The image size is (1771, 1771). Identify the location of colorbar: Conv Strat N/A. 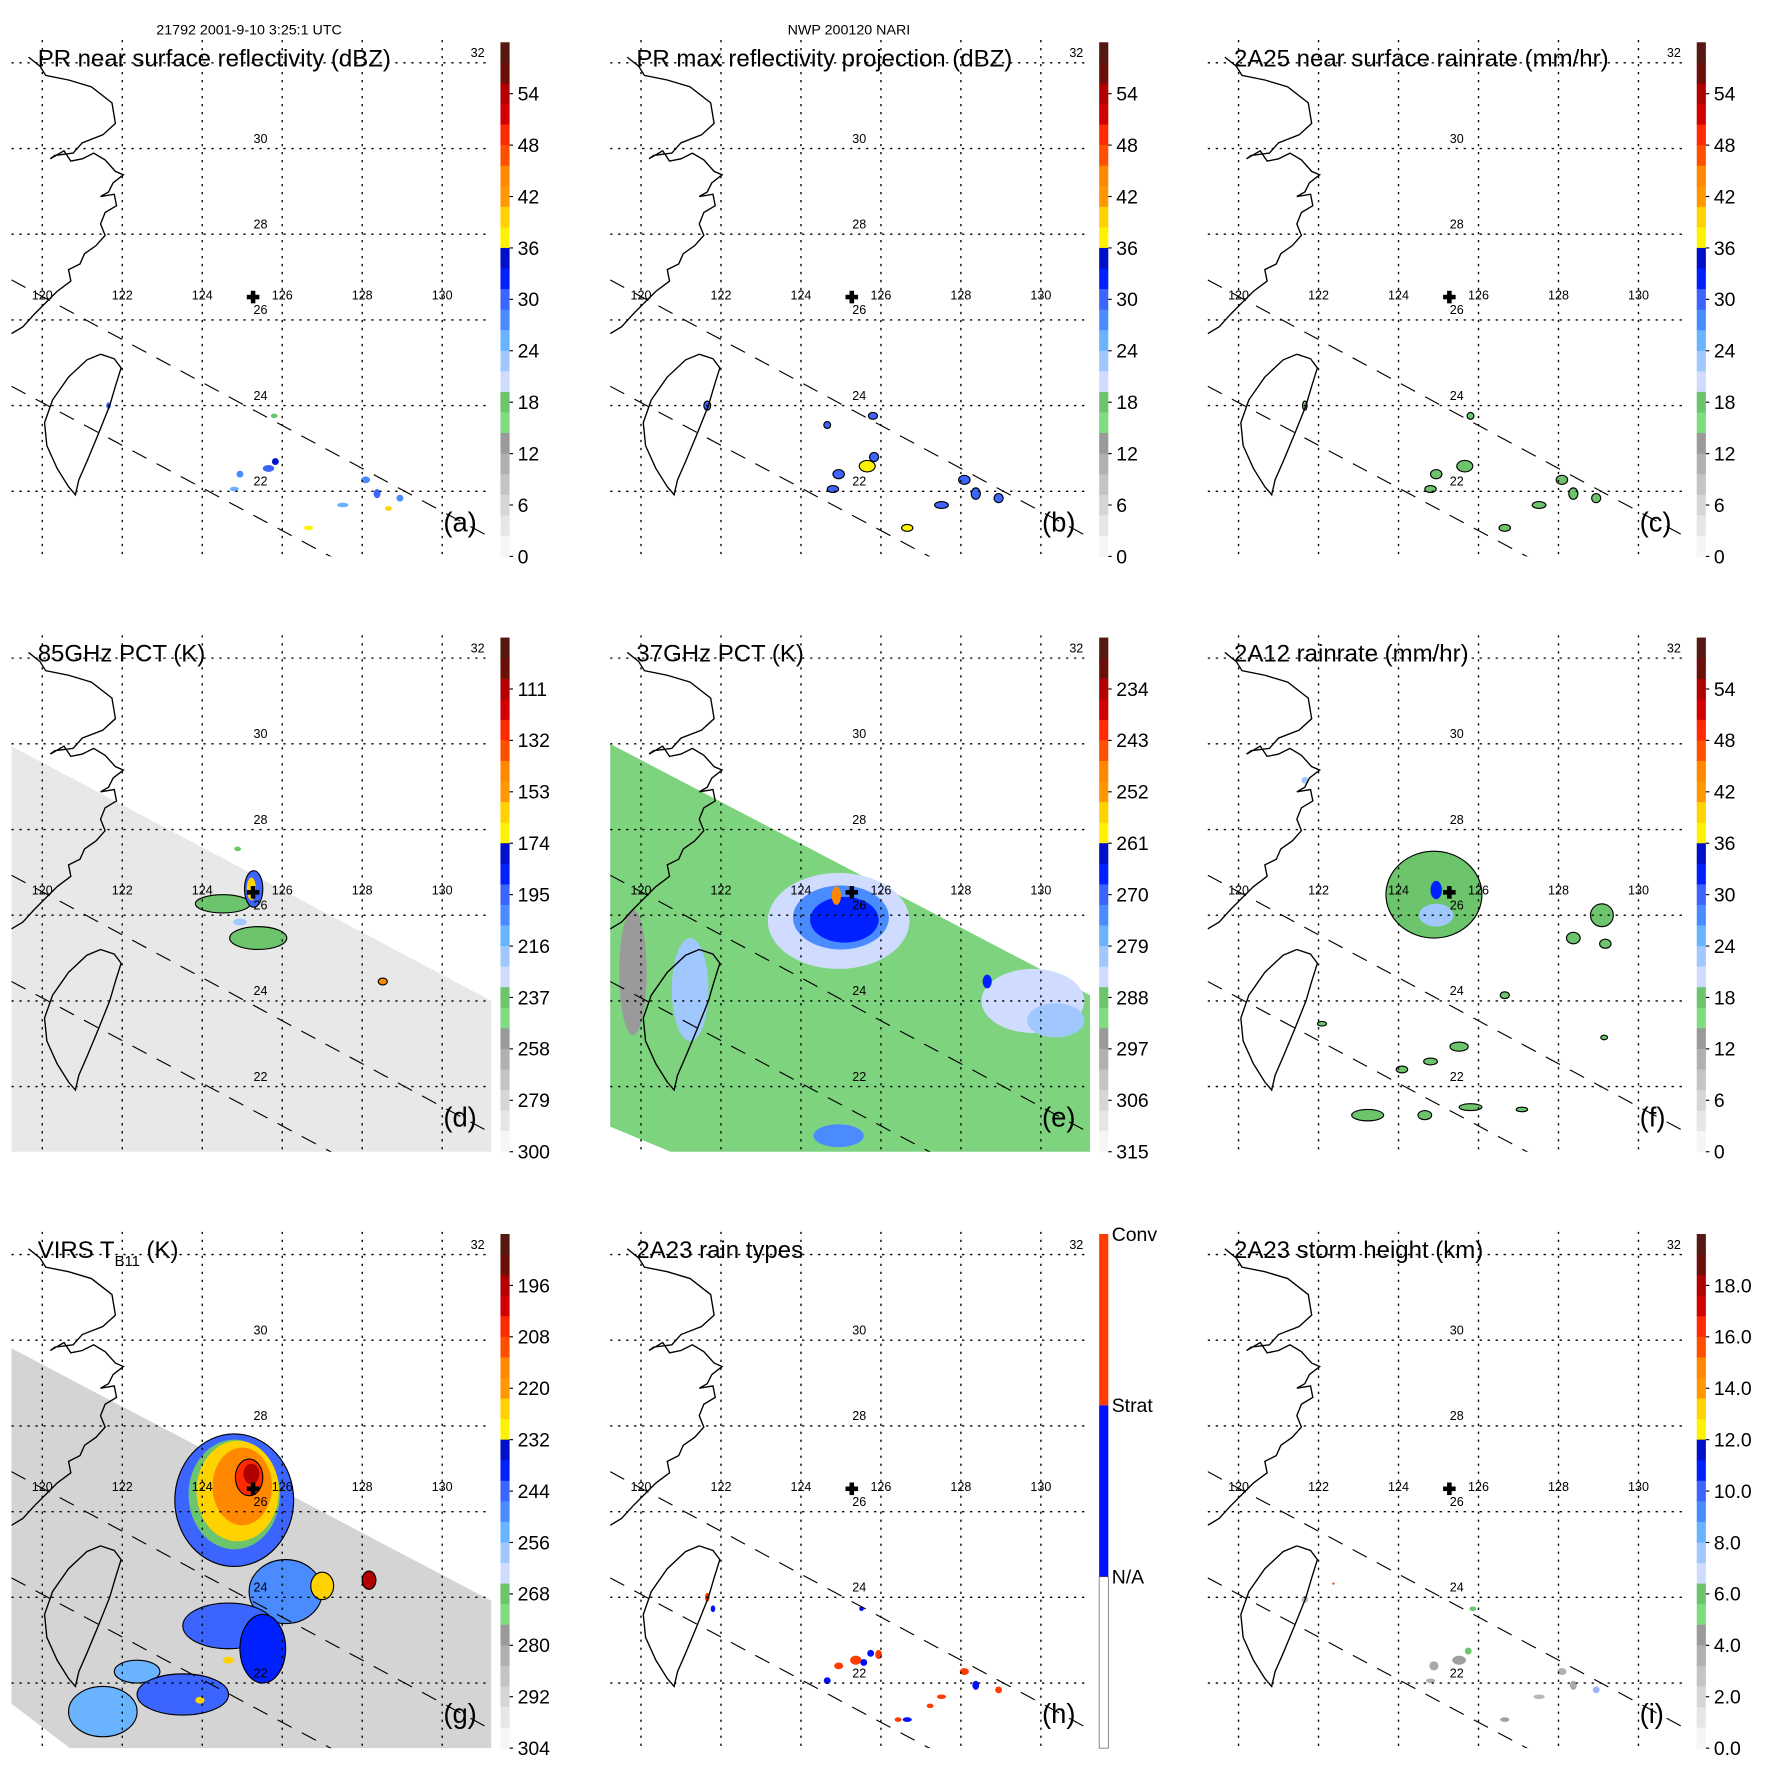
(1127, 1486).